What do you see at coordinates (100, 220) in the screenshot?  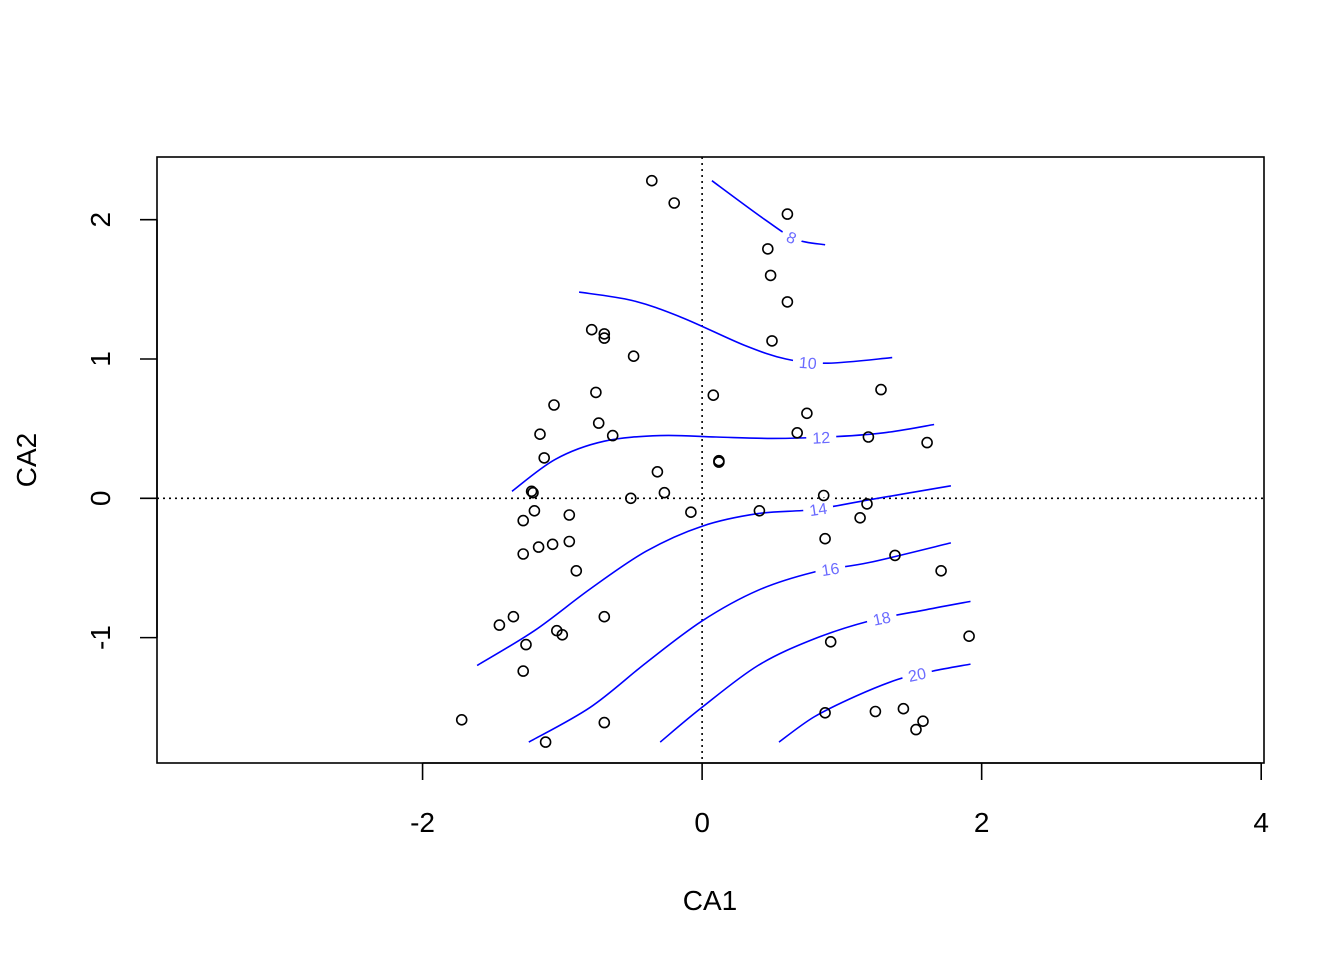 I see `y-tick-label: 2` at bounding box center [100, 220].